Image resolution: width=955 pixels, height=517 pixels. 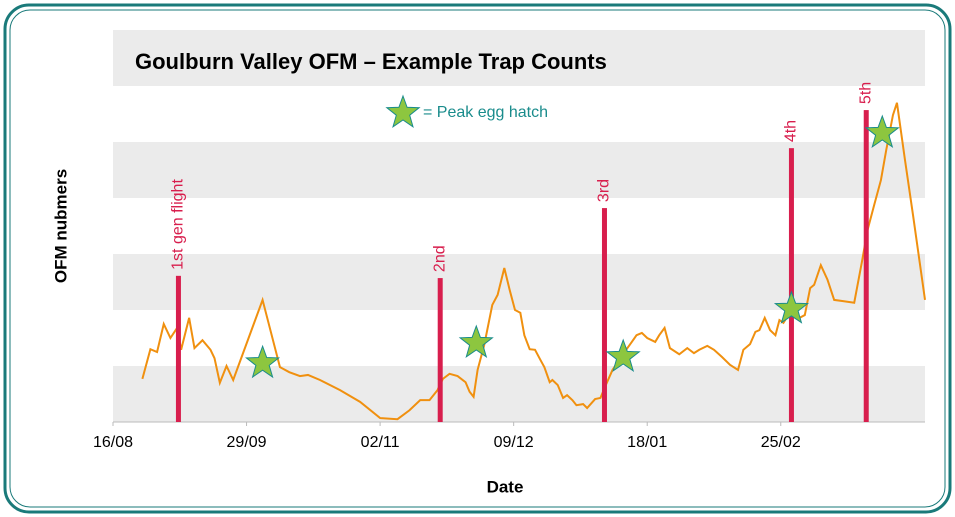 I want to click on flight-label: 3rd, so click(x=604, y=190).